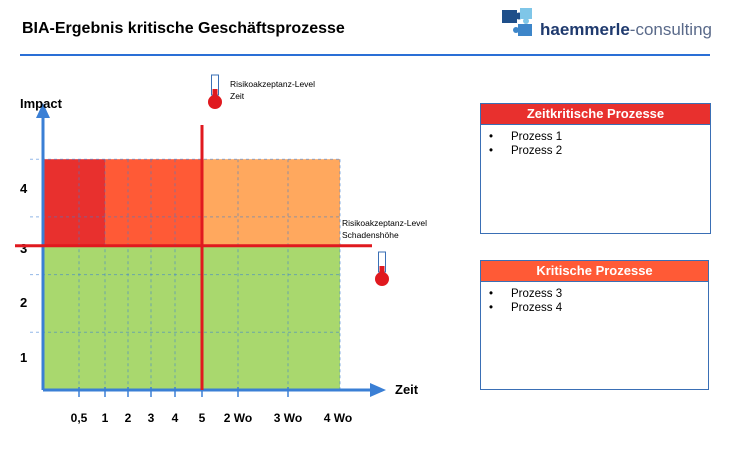 The image size is (730, 471). I want to click on y-axis-label: Impact, so click(41, 103).